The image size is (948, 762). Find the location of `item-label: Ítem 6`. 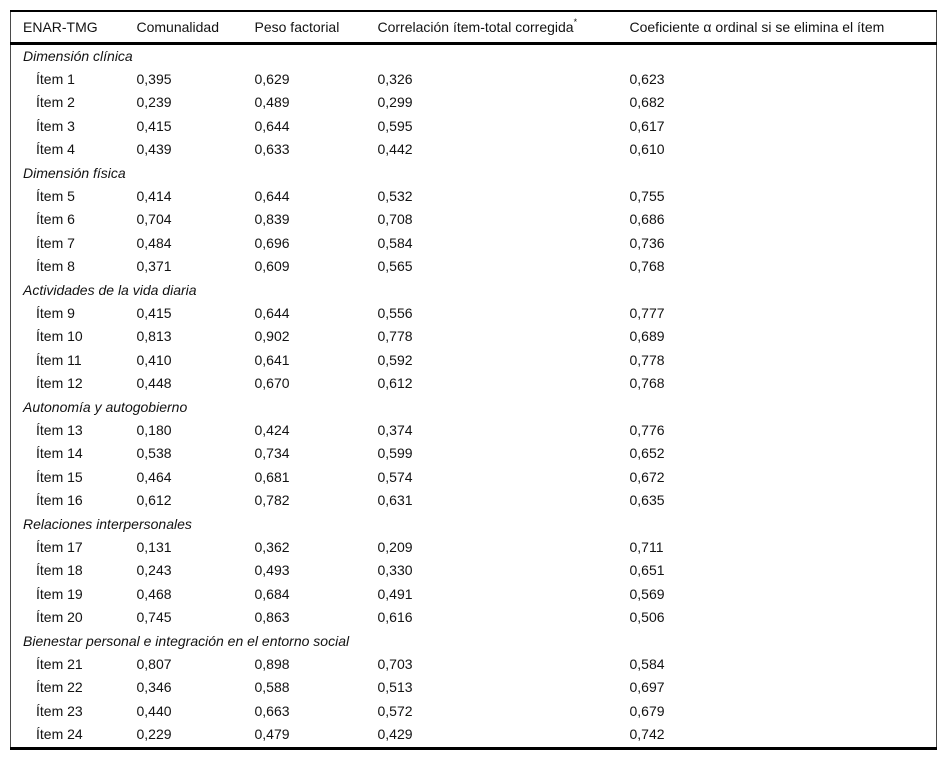

item-label: Ítem 6 is located at coordinates (55, 219).